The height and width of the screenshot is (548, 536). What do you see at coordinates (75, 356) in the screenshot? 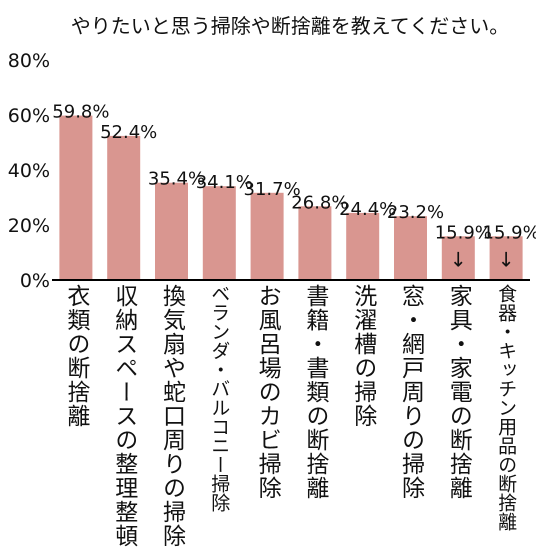
I see `category-label: 衣類の断捨離` at bounding box center [75, 356].